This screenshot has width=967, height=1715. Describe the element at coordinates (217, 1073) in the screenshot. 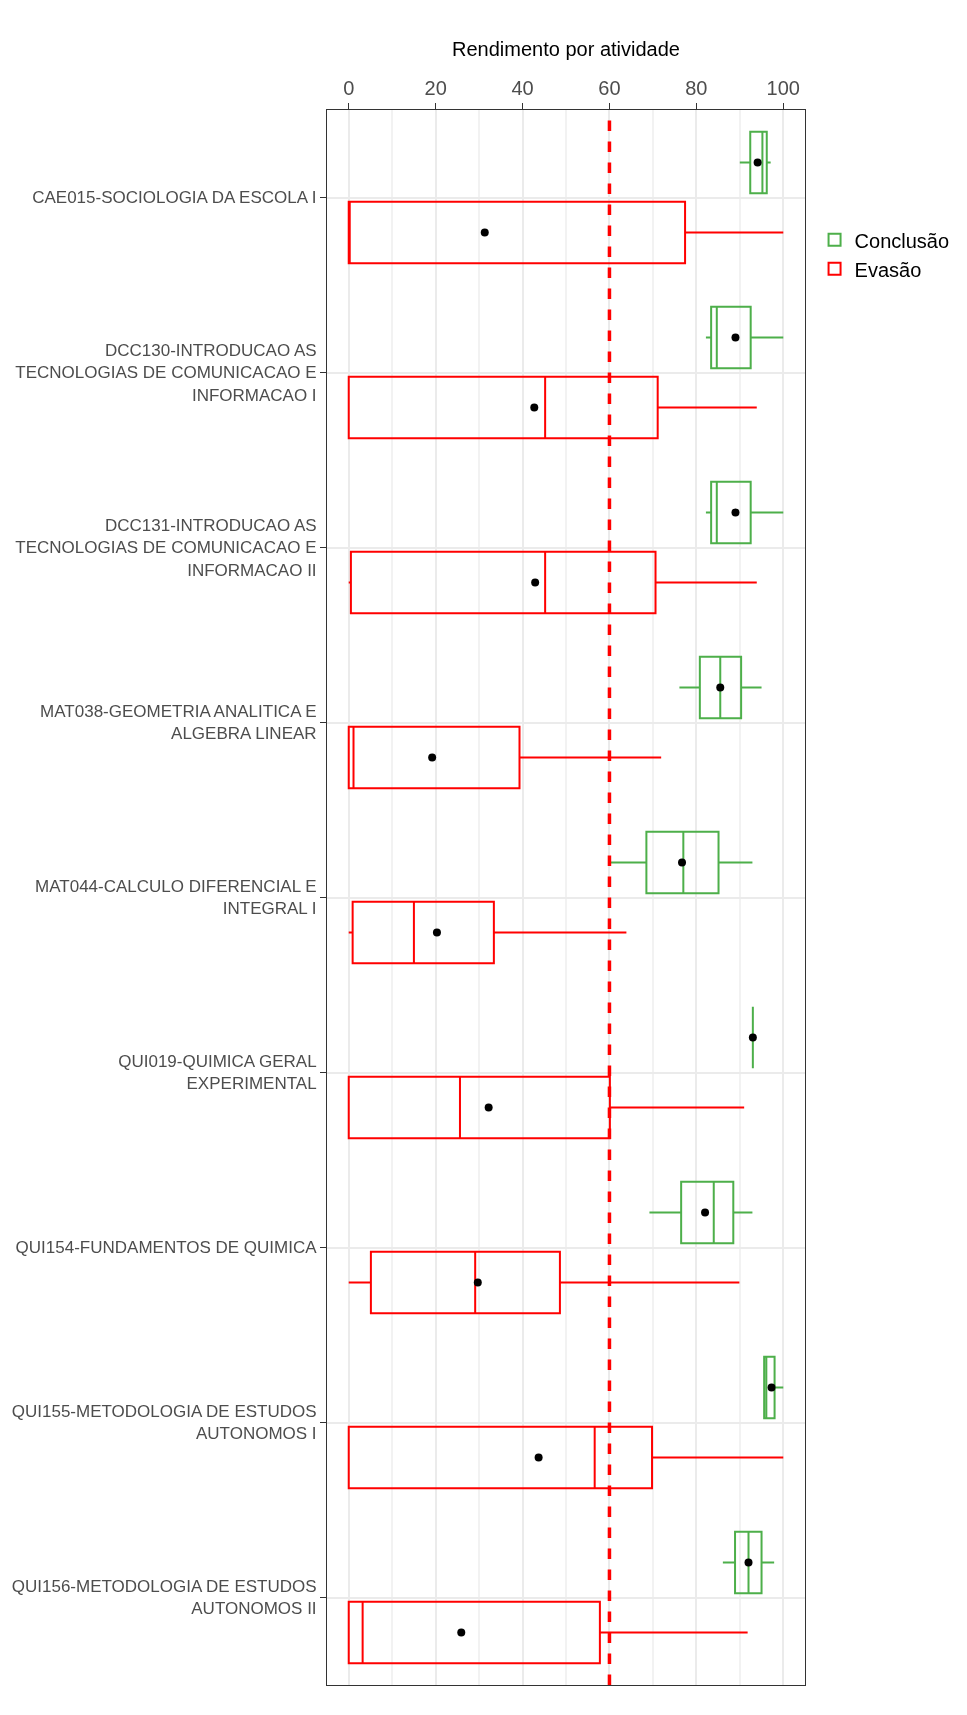

I see `y-tick-label: QUI019-QUIMICA GERAL EXPERIMENTAL` at that location.